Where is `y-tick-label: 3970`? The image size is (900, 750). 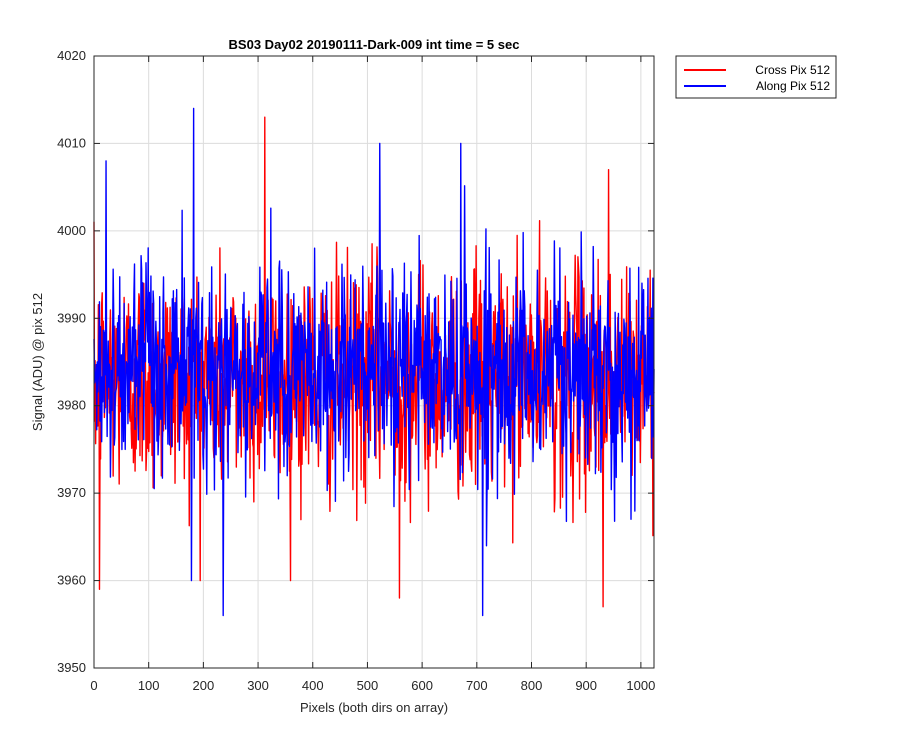
y-tick-label: 3970 is located at coordinates (71, 492).